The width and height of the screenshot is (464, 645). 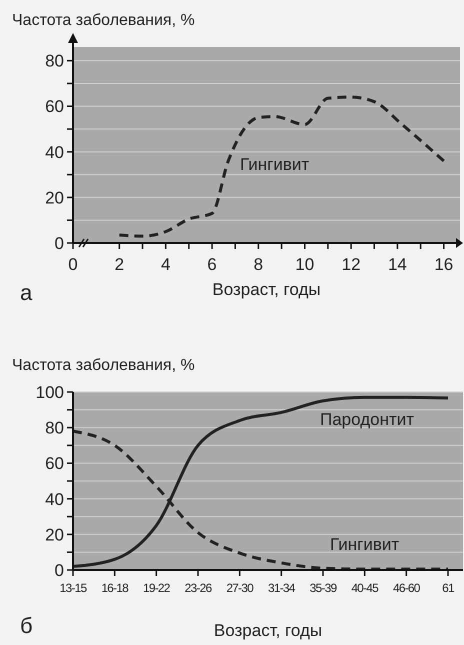 What do you see at coordinates (156, 588) in the screenshot?
I see `x-tick-label: 19-22` at bounding box center [156, 588].